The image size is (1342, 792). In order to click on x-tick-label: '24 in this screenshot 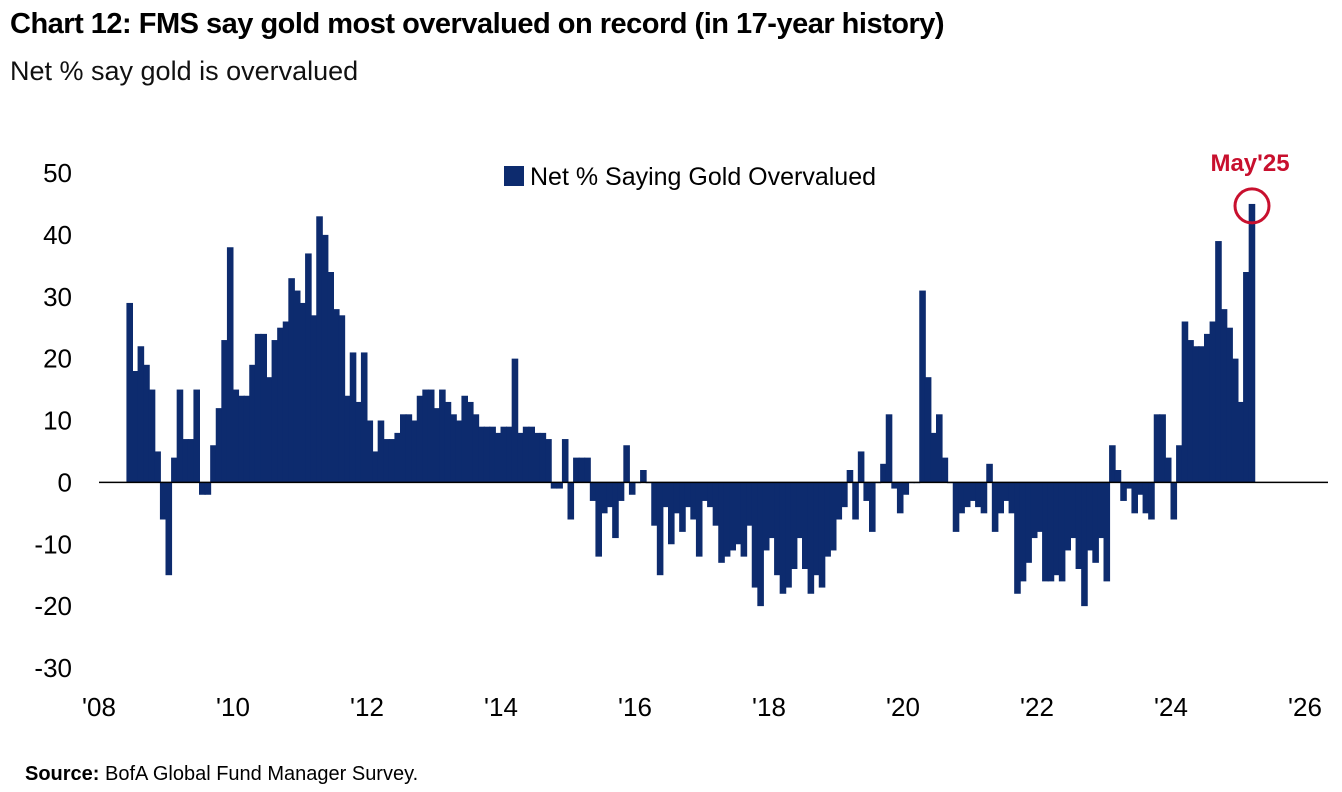, I will do `click(1171, 707)`.